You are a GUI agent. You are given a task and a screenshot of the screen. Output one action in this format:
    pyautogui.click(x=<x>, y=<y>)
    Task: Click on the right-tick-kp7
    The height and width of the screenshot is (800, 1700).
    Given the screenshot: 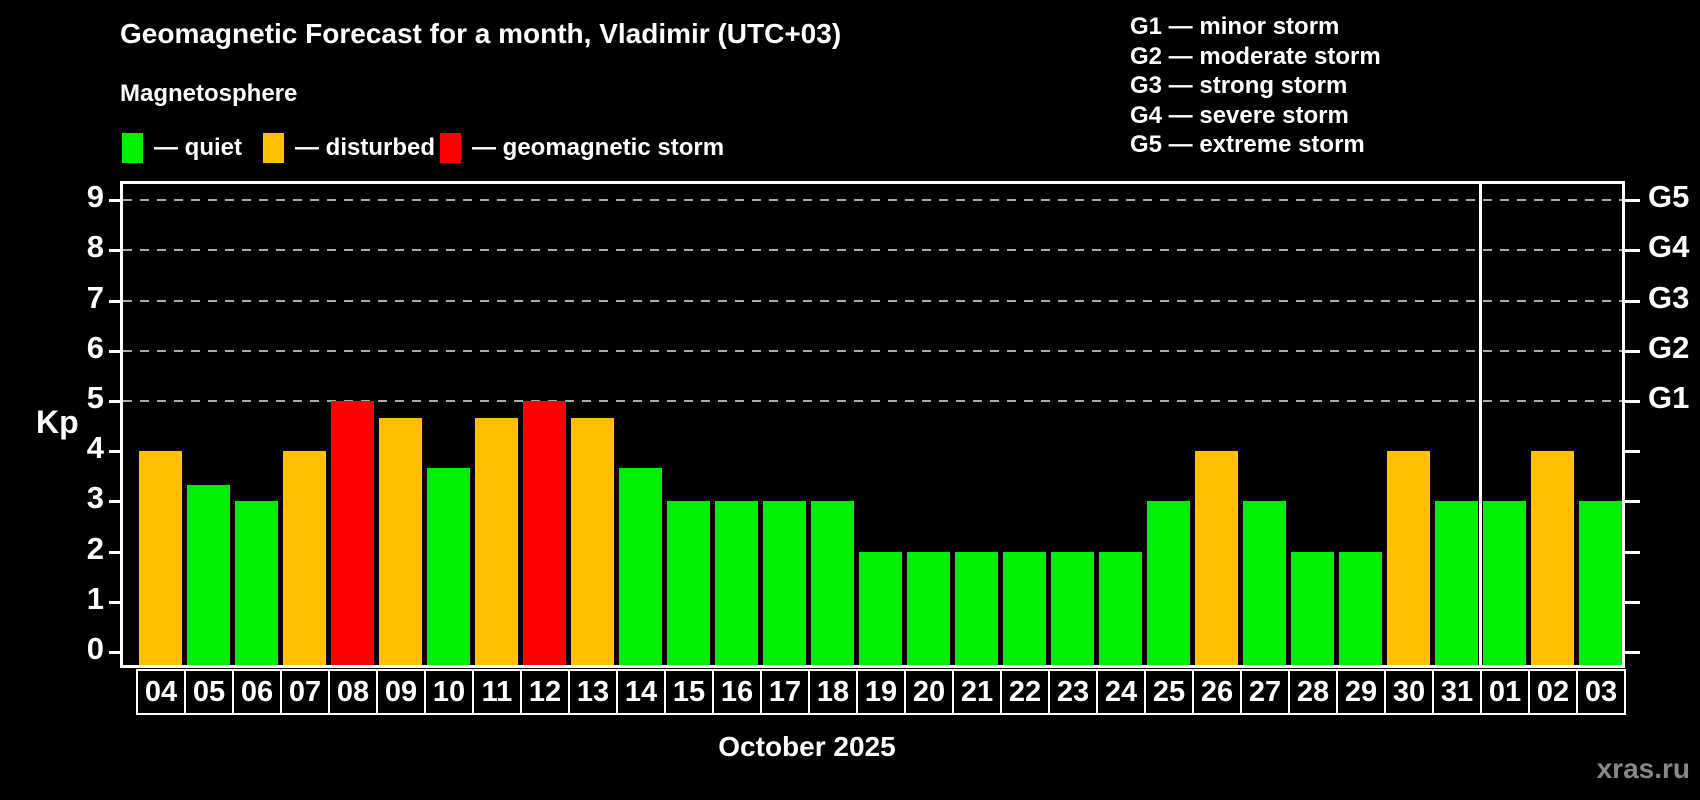 What is the action you would take?
    pyautogui.click(x=1632, y=301)
    